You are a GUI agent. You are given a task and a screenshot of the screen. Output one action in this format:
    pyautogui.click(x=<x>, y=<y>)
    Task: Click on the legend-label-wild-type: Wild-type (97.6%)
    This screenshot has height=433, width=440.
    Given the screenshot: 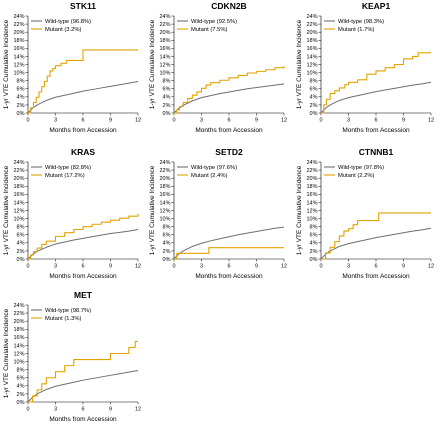 What is the action you would take?
    pyautogui.click(x=214, y=168)
    